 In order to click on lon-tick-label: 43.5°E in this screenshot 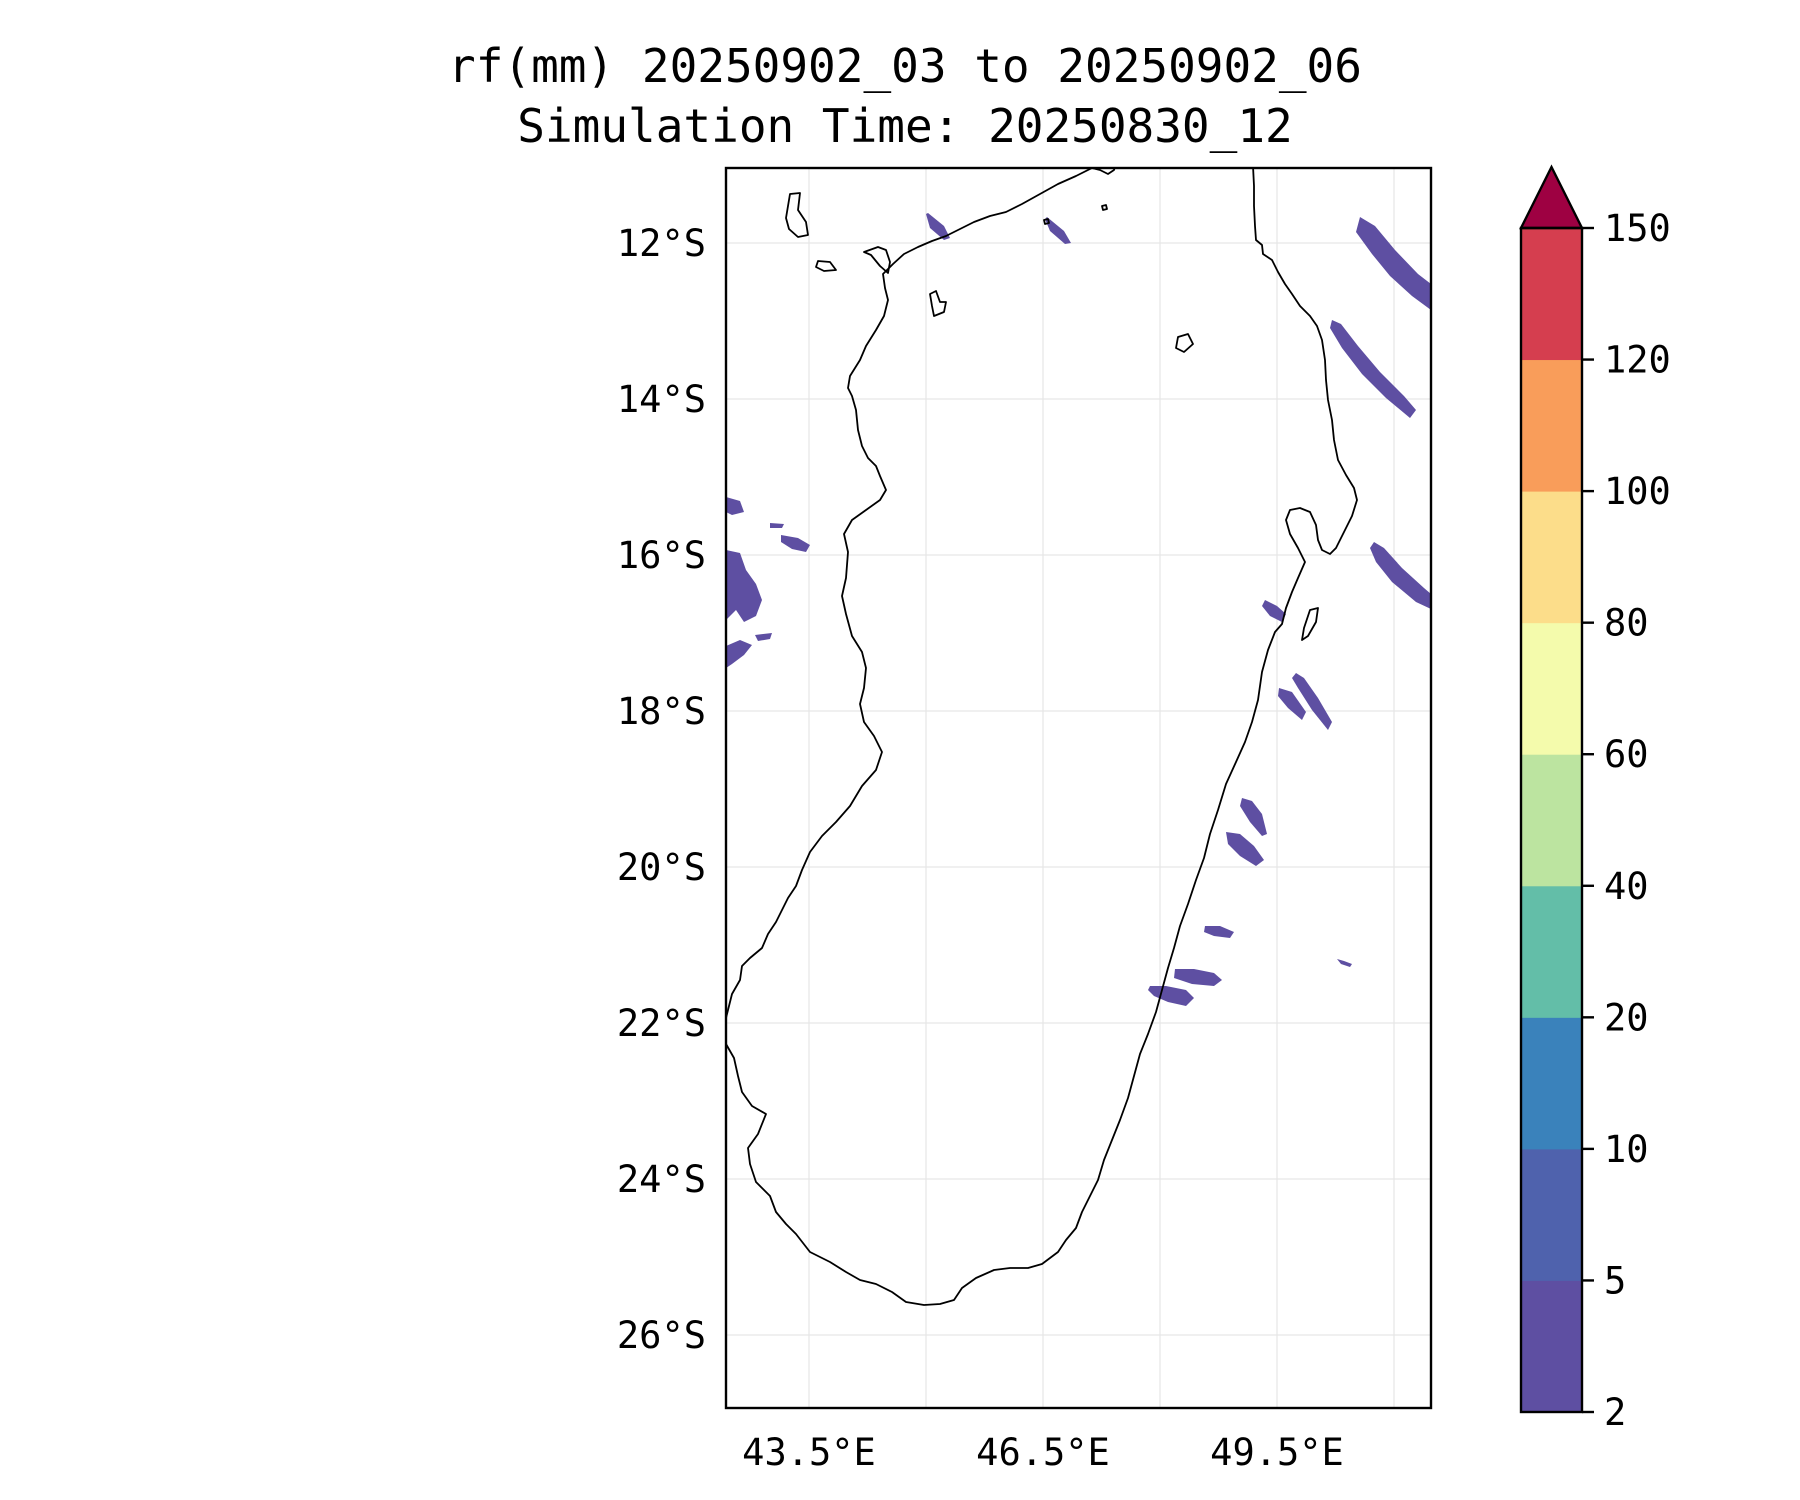, I will do `click(809, 1452)`.